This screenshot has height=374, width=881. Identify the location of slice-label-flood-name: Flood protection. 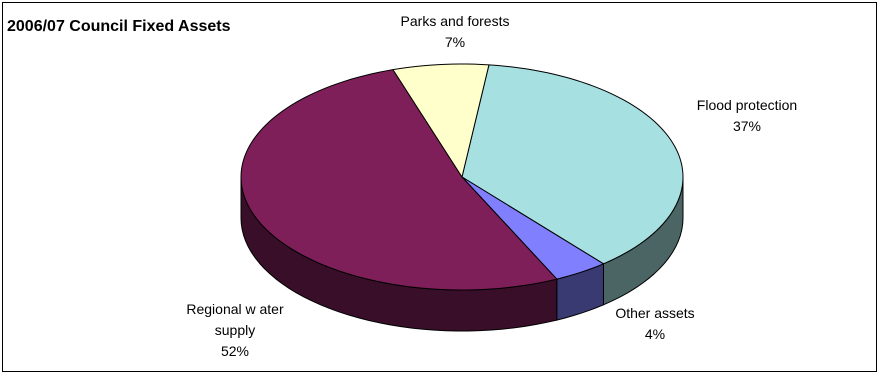
(747, 105).